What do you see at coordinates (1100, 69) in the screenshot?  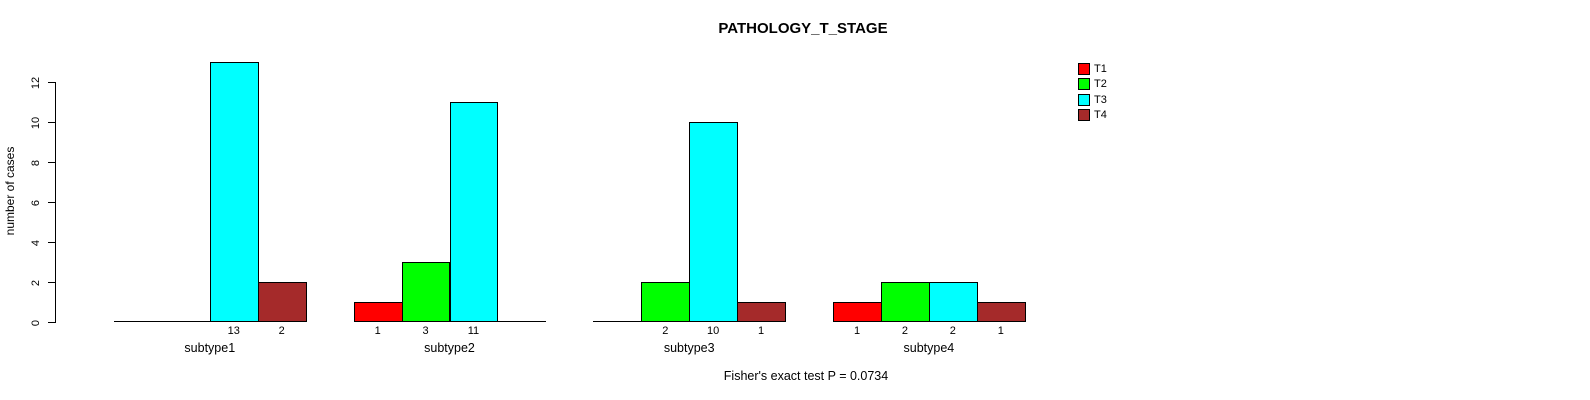 I see `legend-item-label: T1` at bounding box center [1100, 69].